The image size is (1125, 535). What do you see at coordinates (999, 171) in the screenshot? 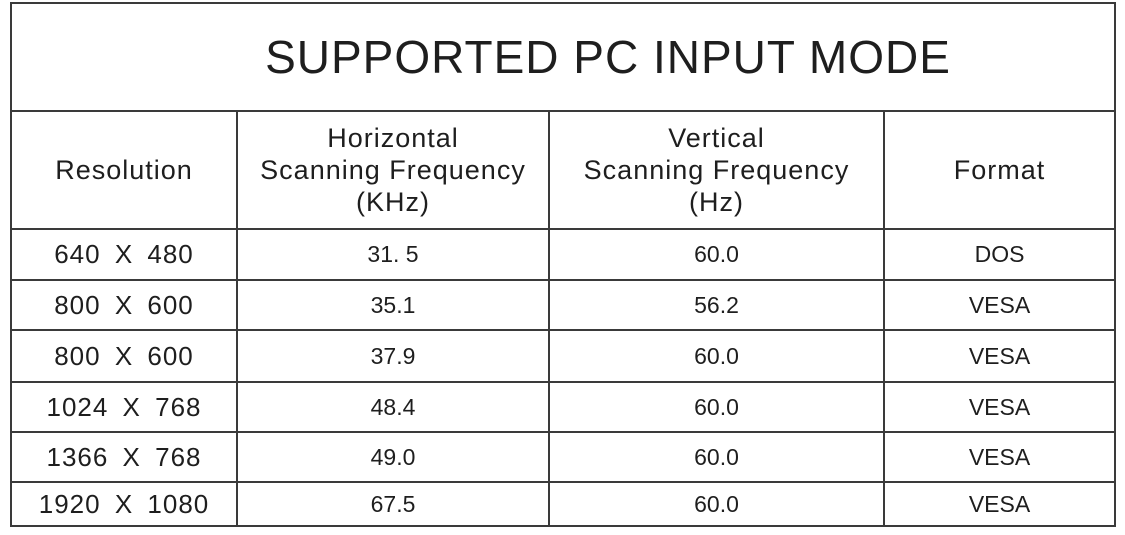
I see `header-format: Format` at bounding box center [999, 171].